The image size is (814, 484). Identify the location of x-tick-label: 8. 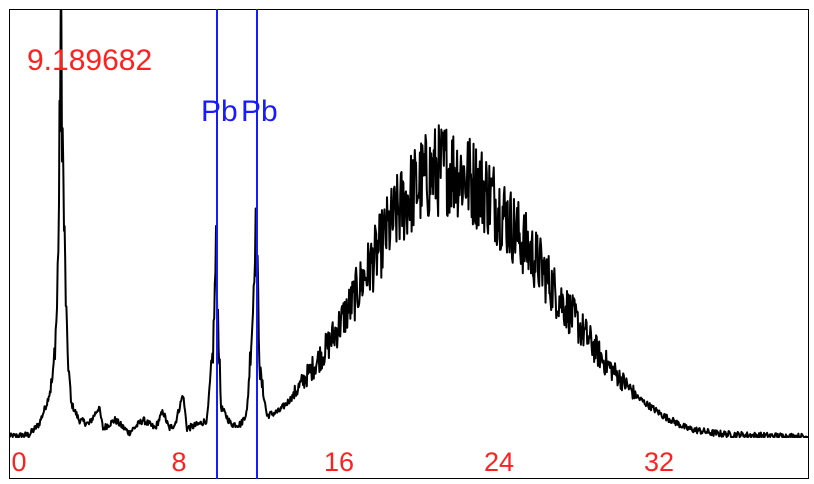
(178, 462).